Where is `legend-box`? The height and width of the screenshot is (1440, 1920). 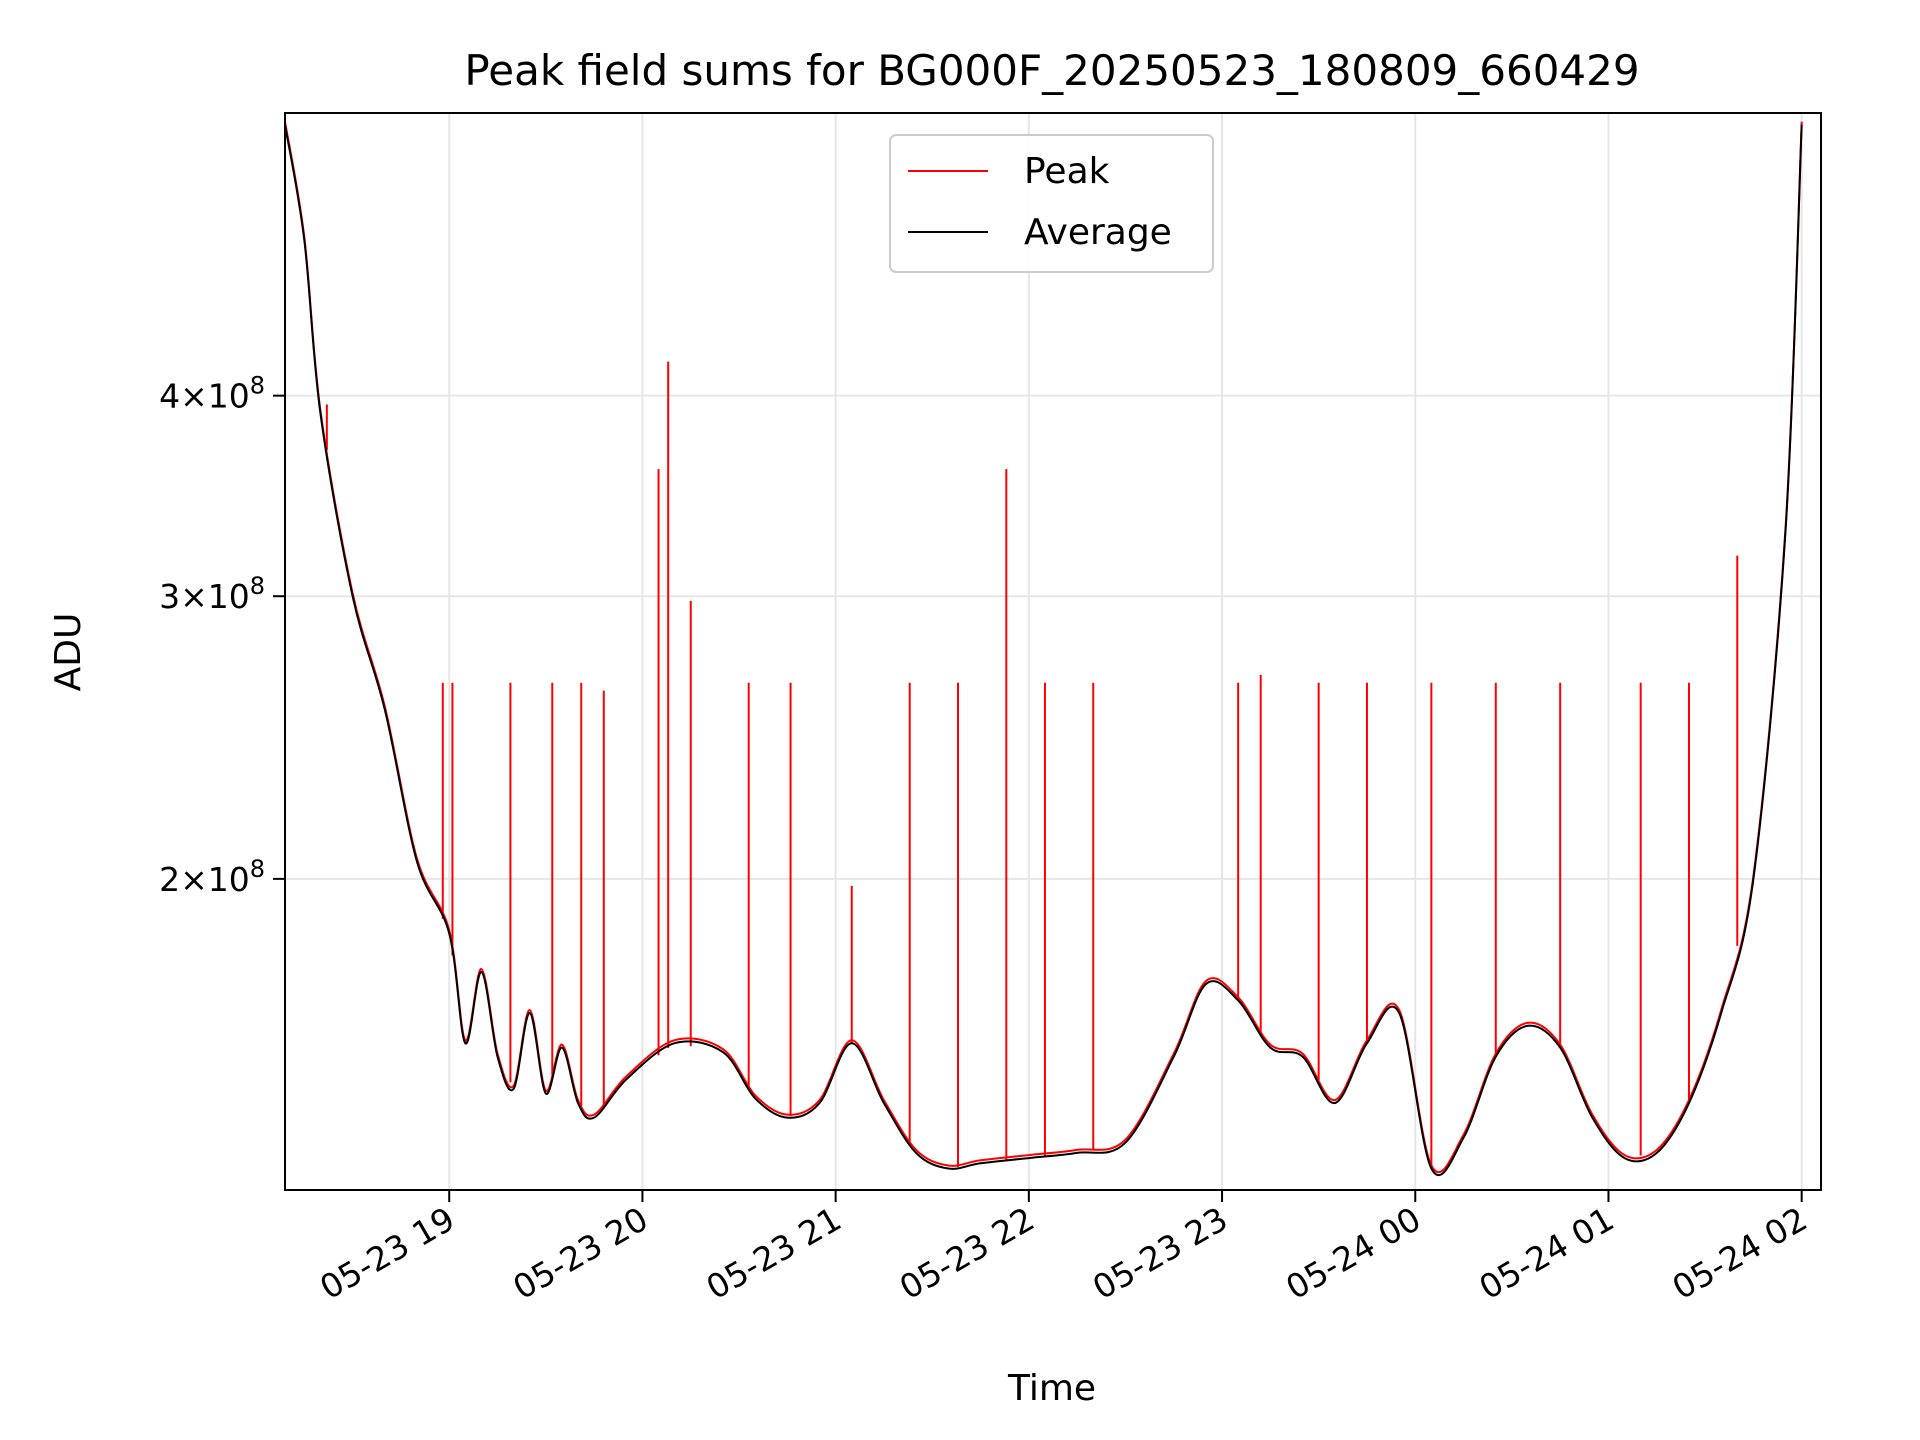 legend-box is located at coordinates (1051, 203).